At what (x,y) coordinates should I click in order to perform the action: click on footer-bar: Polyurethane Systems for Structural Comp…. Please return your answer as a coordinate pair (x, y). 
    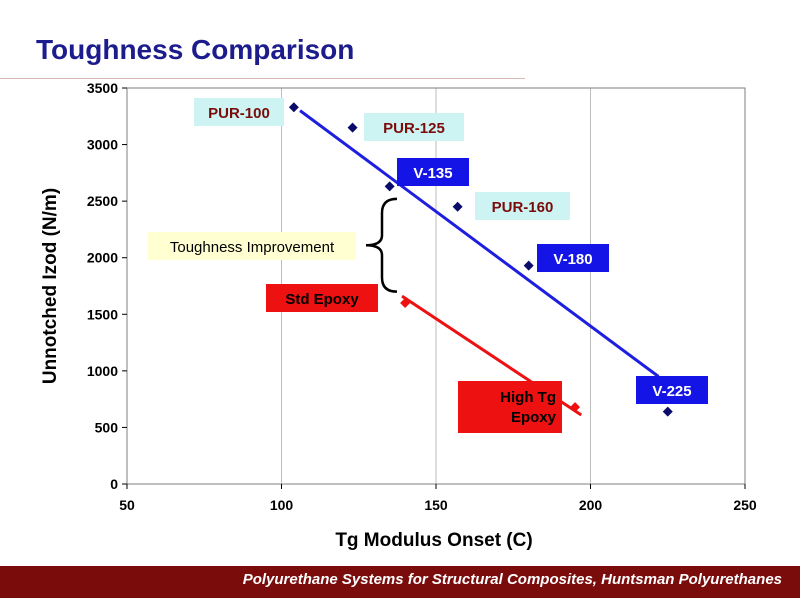
    Looking at the image, I should click on (400, 582).